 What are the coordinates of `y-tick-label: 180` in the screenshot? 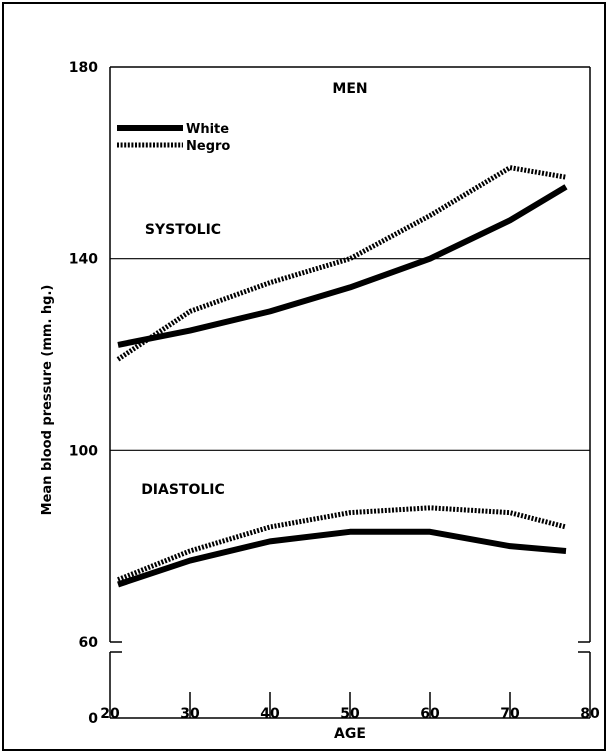 It's located at (83, 68).